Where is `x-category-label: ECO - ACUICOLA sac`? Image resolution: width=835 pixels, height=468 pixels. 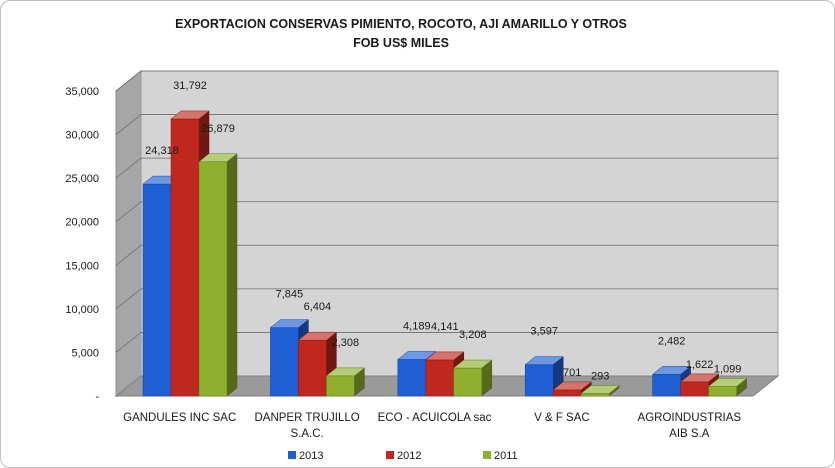 x-category-label: ECO - ACUICOLA sac is located at coordinates (435, 418).